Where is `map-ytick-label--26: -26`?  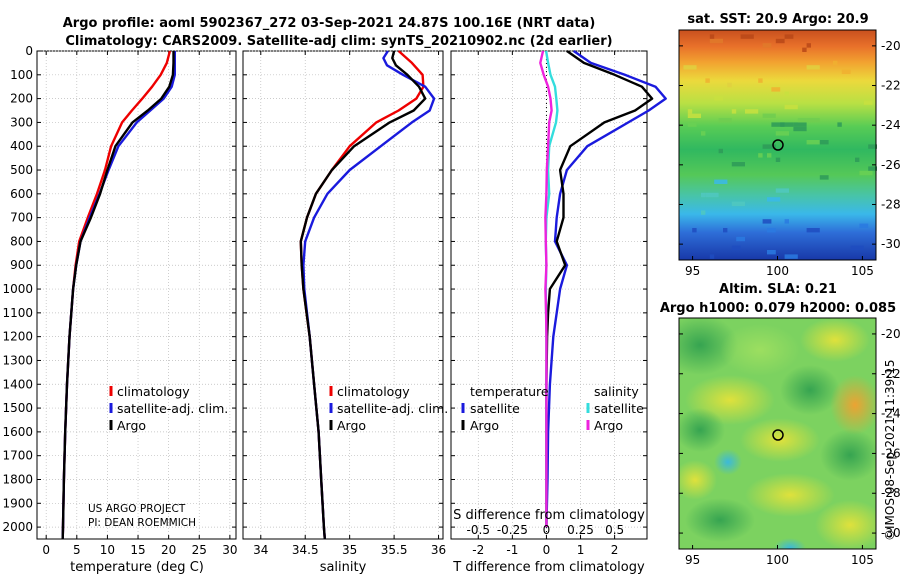 map-ytick-label--26: -26 is located at coordinates (890, 453).